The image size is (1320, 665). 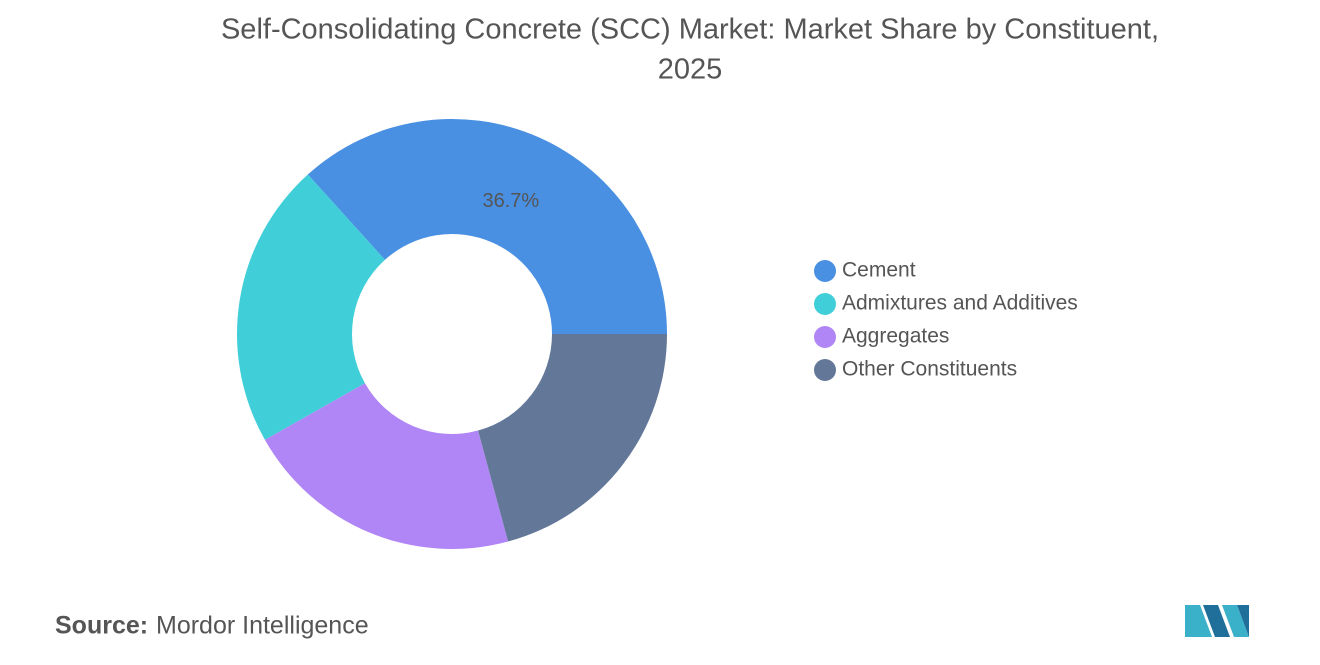 I want to click on source: Mordor Intelligence, so click(x=262, y=626).